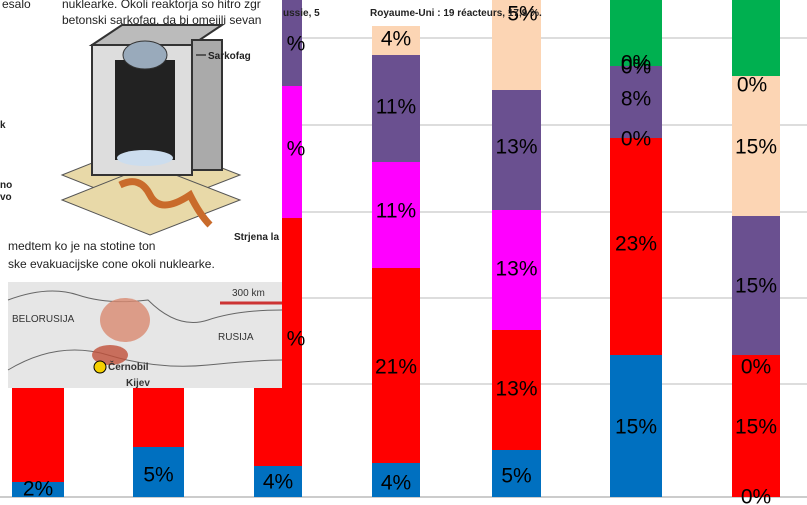  What do you see at coordinates (229, 56) in the screenshot?
I see `text: Sarkofag` at bounding box center [229, 56].